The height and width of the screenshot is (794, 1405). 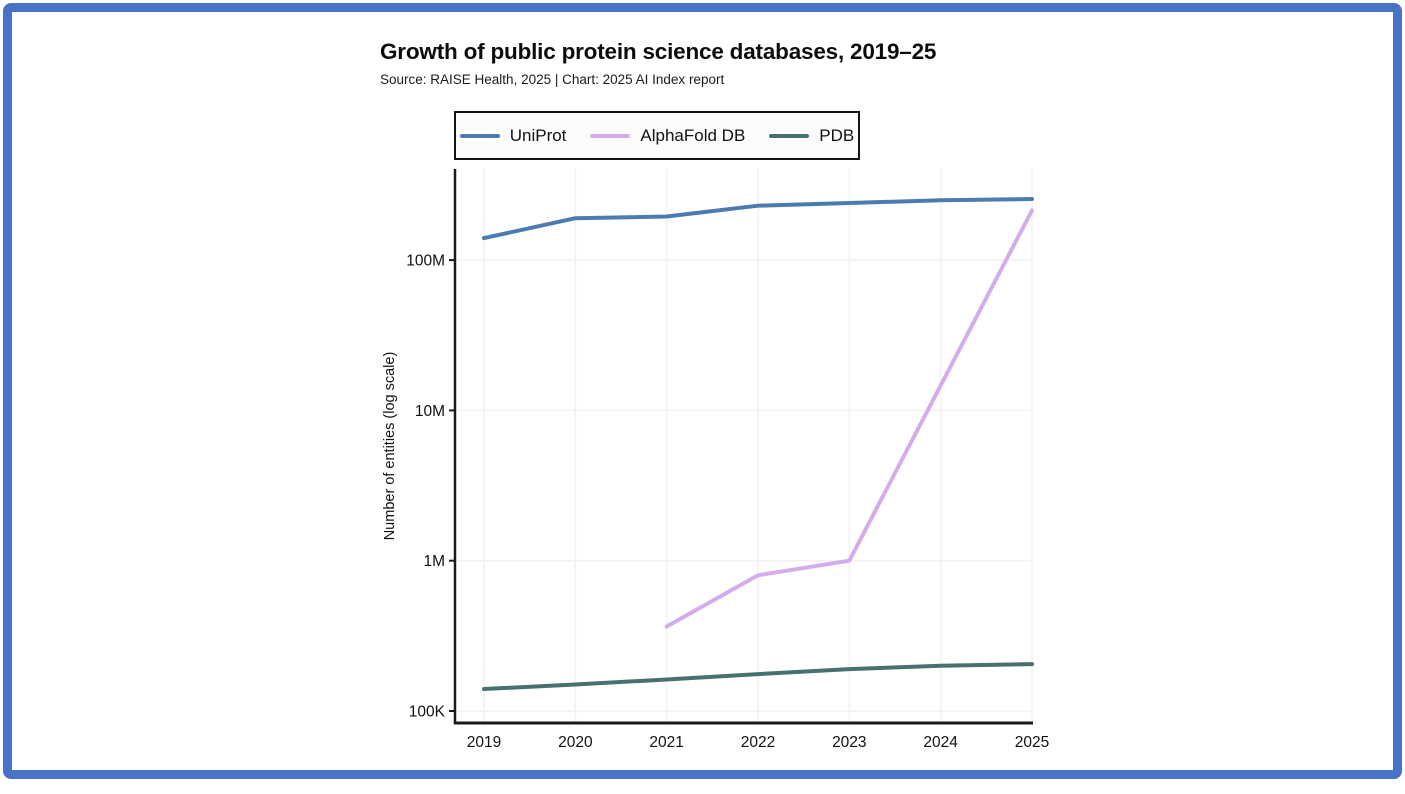 I want to click on x-tick-label: 2019, so click(x=484, y=742).